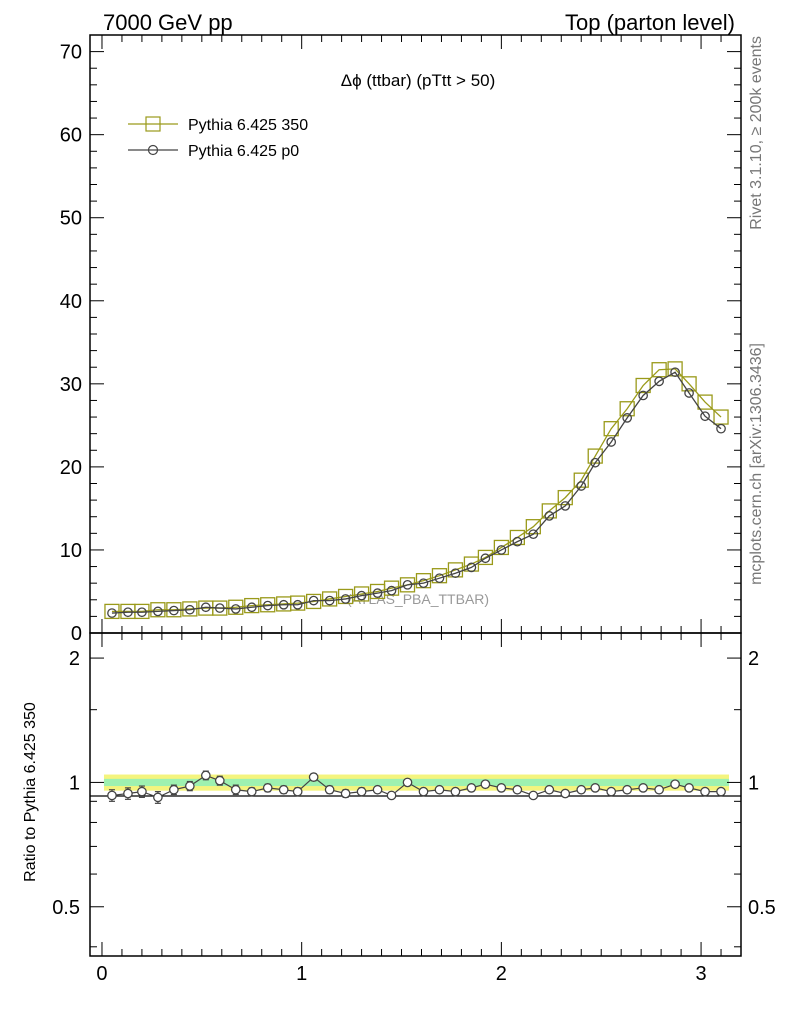 The width and height of the screenshot is (786, 1024). I want to click on header-left: 7000 GeV pp, so click(168, 22).